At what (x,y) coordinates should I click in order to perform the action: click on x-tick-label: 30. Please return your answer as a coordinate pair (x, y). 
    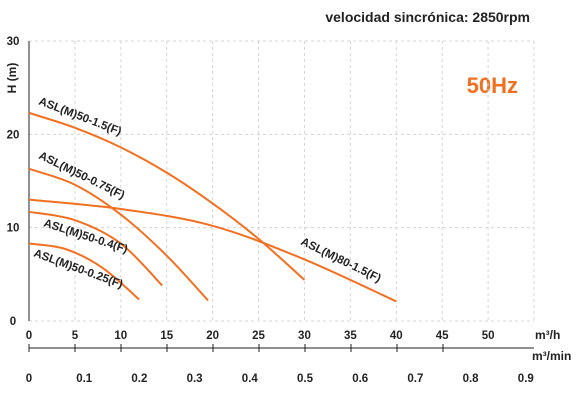
    Looking at the image, I should click on (304, 336).